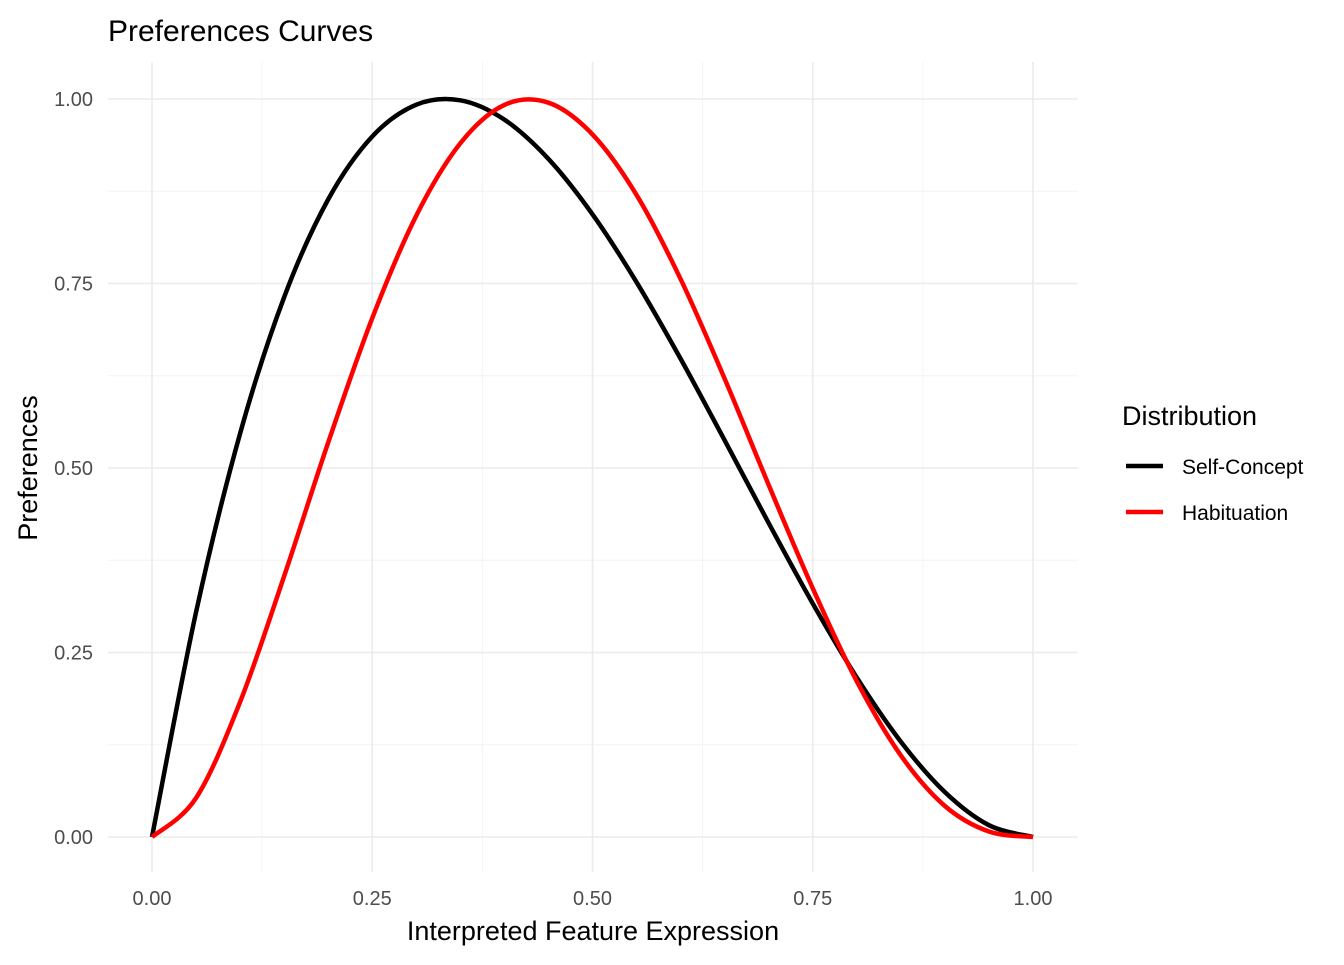 Image resolution: width=1344 pixels, height=965 pixels. I want to click on legend-item: Self-Concept, so click(1215, 467).